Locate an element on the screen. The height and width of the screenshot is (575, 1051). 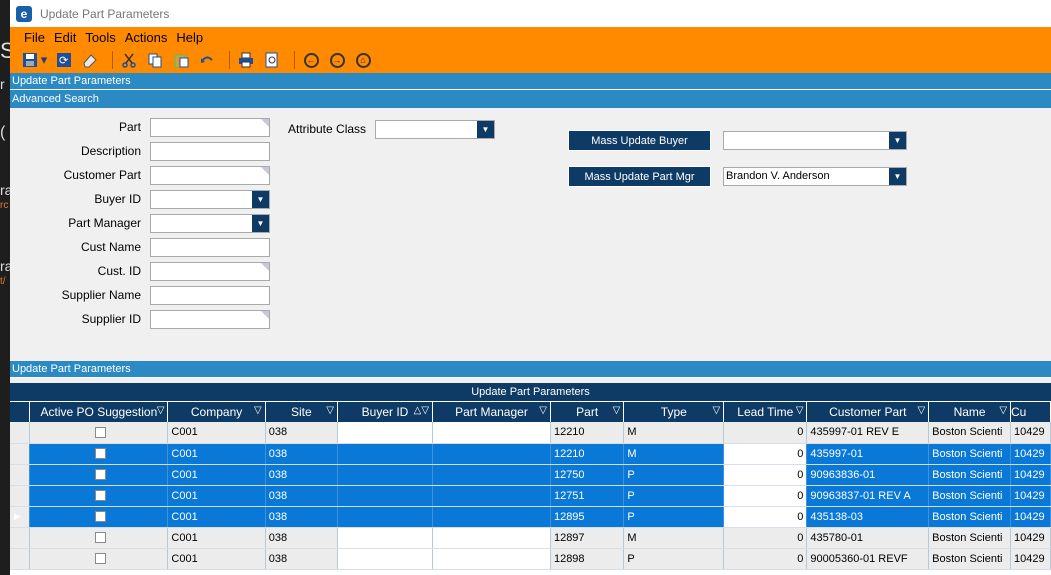
menu-file: File is located at coordinates (34, 37).